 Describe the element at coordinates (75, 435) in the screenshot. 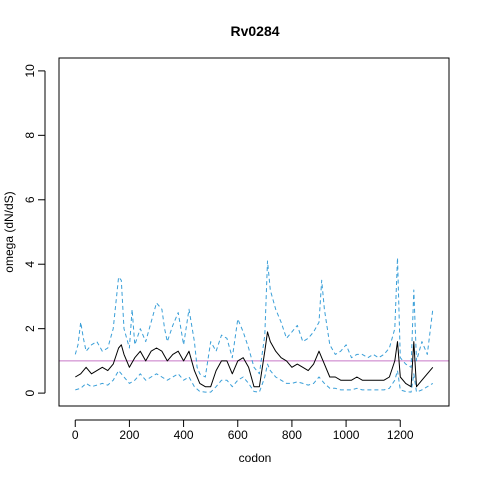

I see `x-tick-label: 0` at that location.